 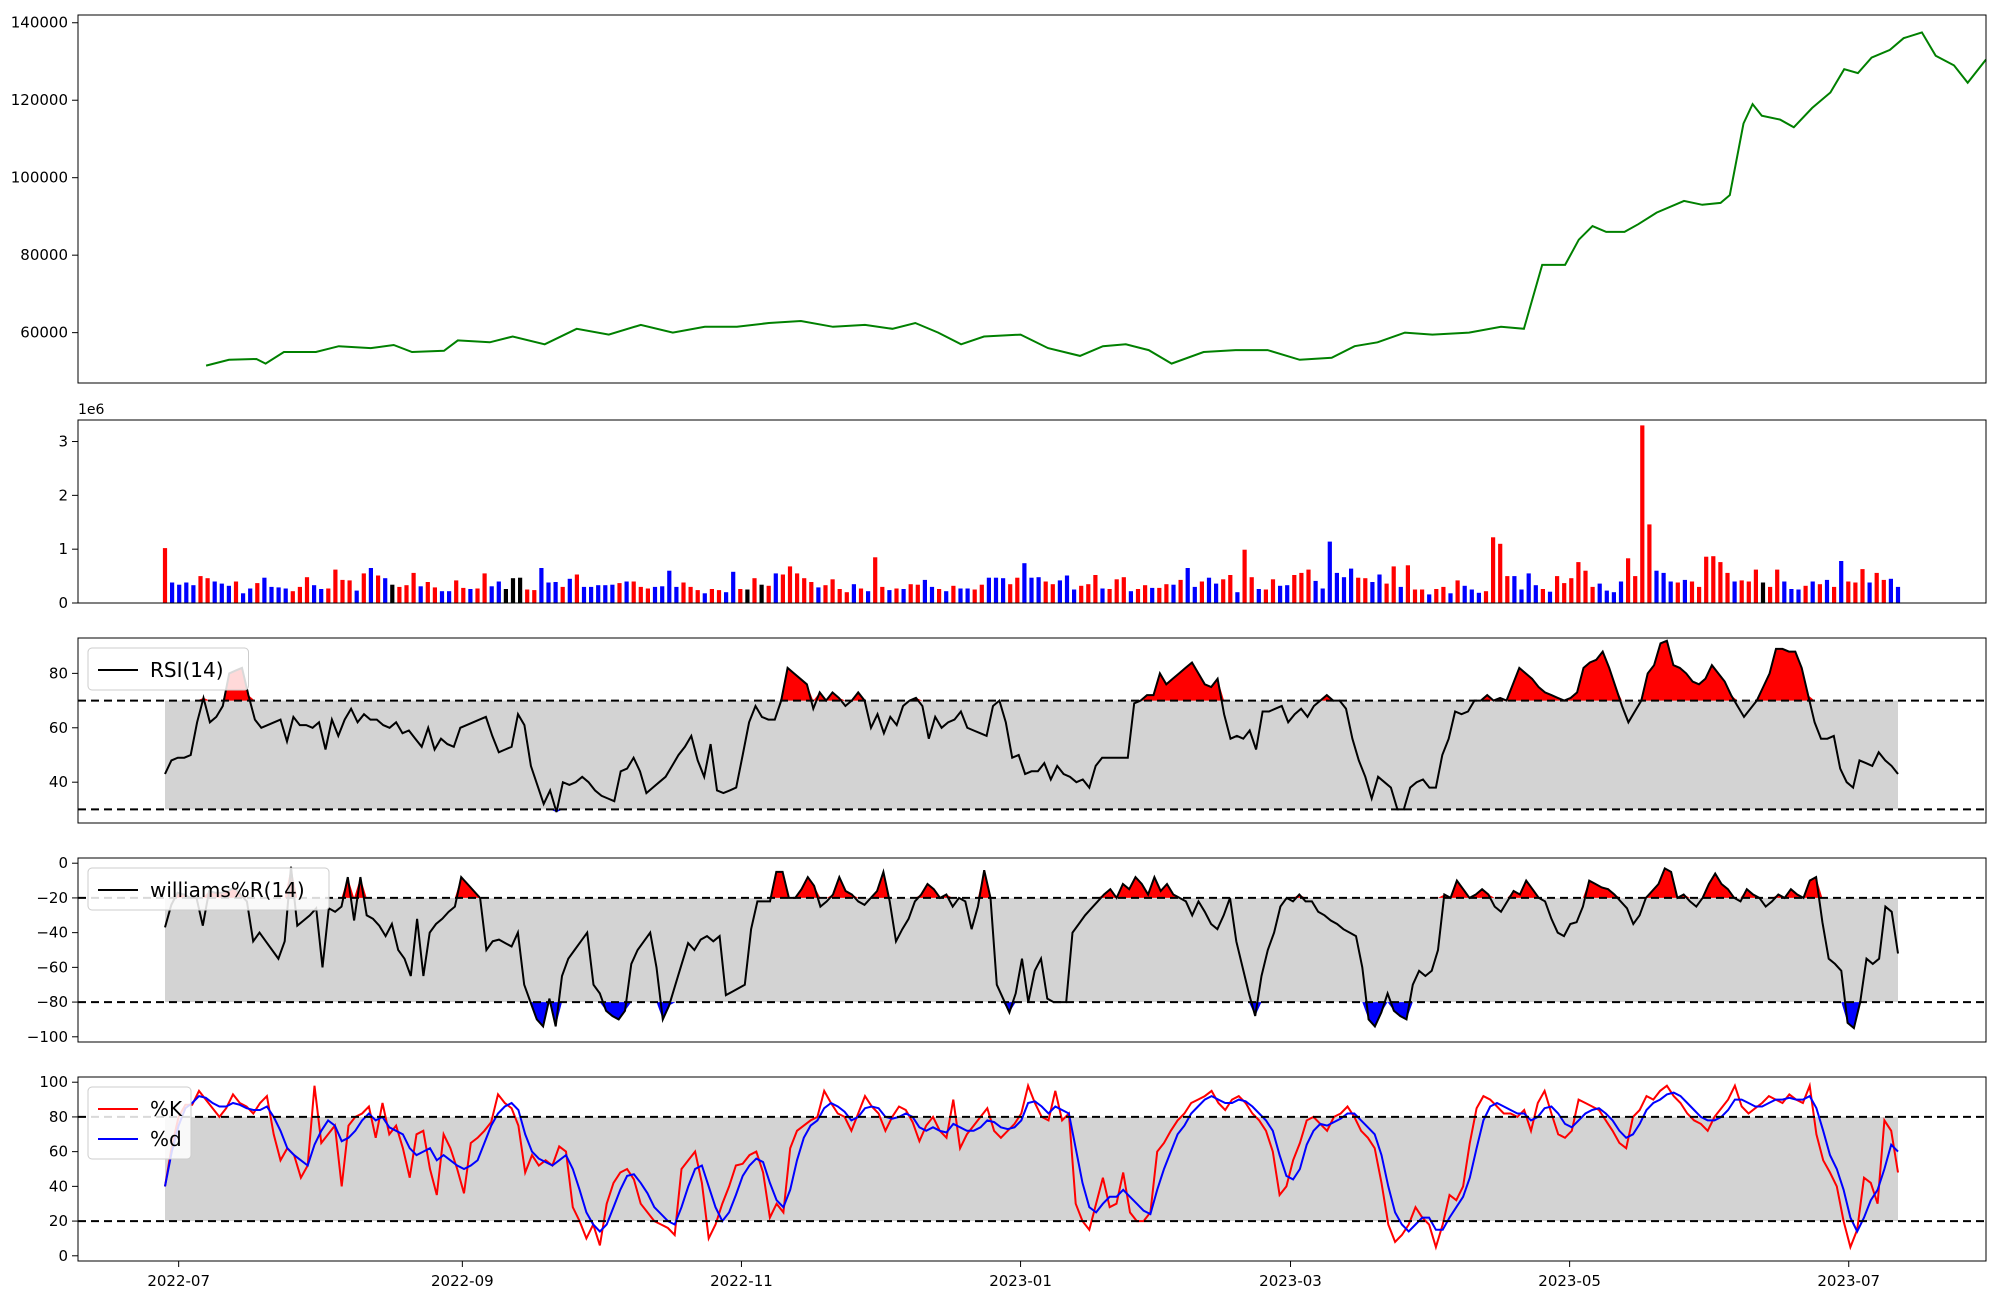 I want to click on legend-box, so click(x=139, y=1123).